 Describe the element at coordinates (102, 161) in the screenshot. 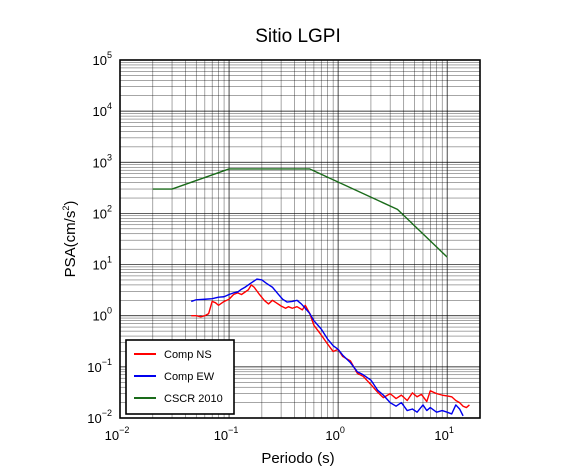

I see `y-tick-label: 10³` at that location.